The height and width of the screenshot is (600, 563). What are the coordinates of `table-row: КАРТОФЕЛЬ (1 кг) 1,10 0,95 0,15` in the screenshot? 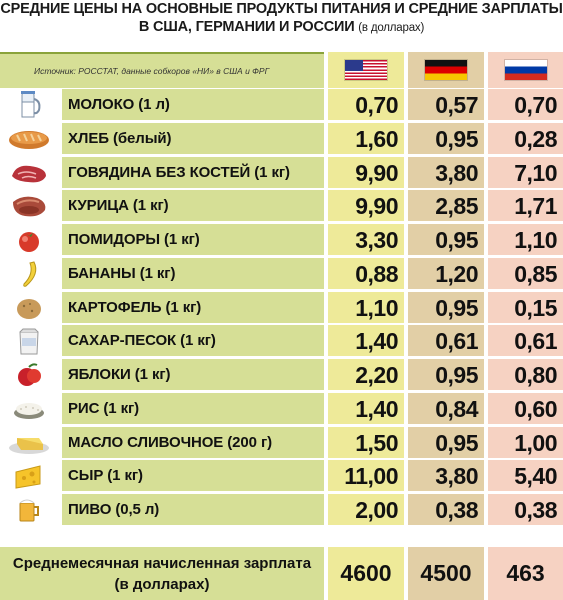 It's located at (281, 307).